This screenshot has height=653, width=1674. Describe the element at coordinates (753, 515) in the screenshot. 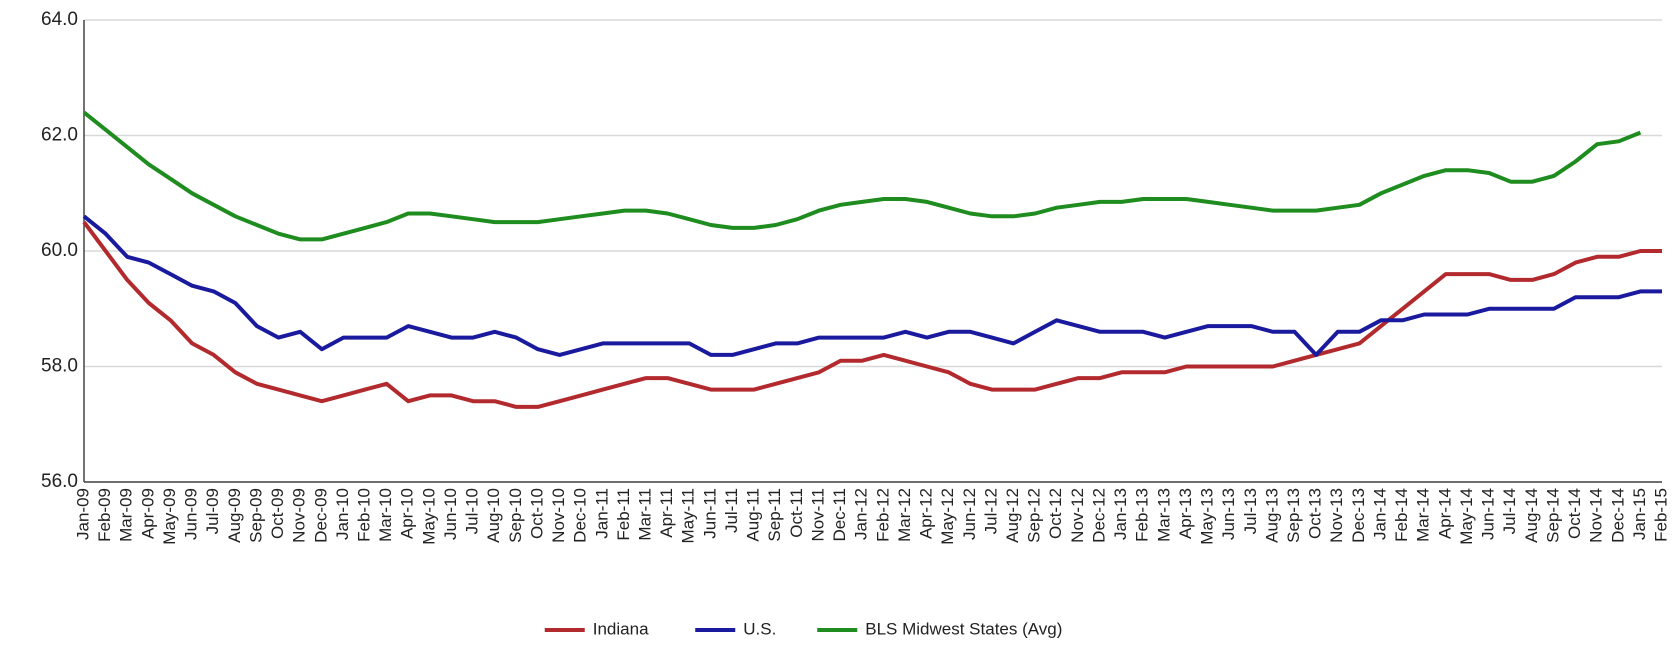

I see `x-tick-label: Aug-11` at that location.